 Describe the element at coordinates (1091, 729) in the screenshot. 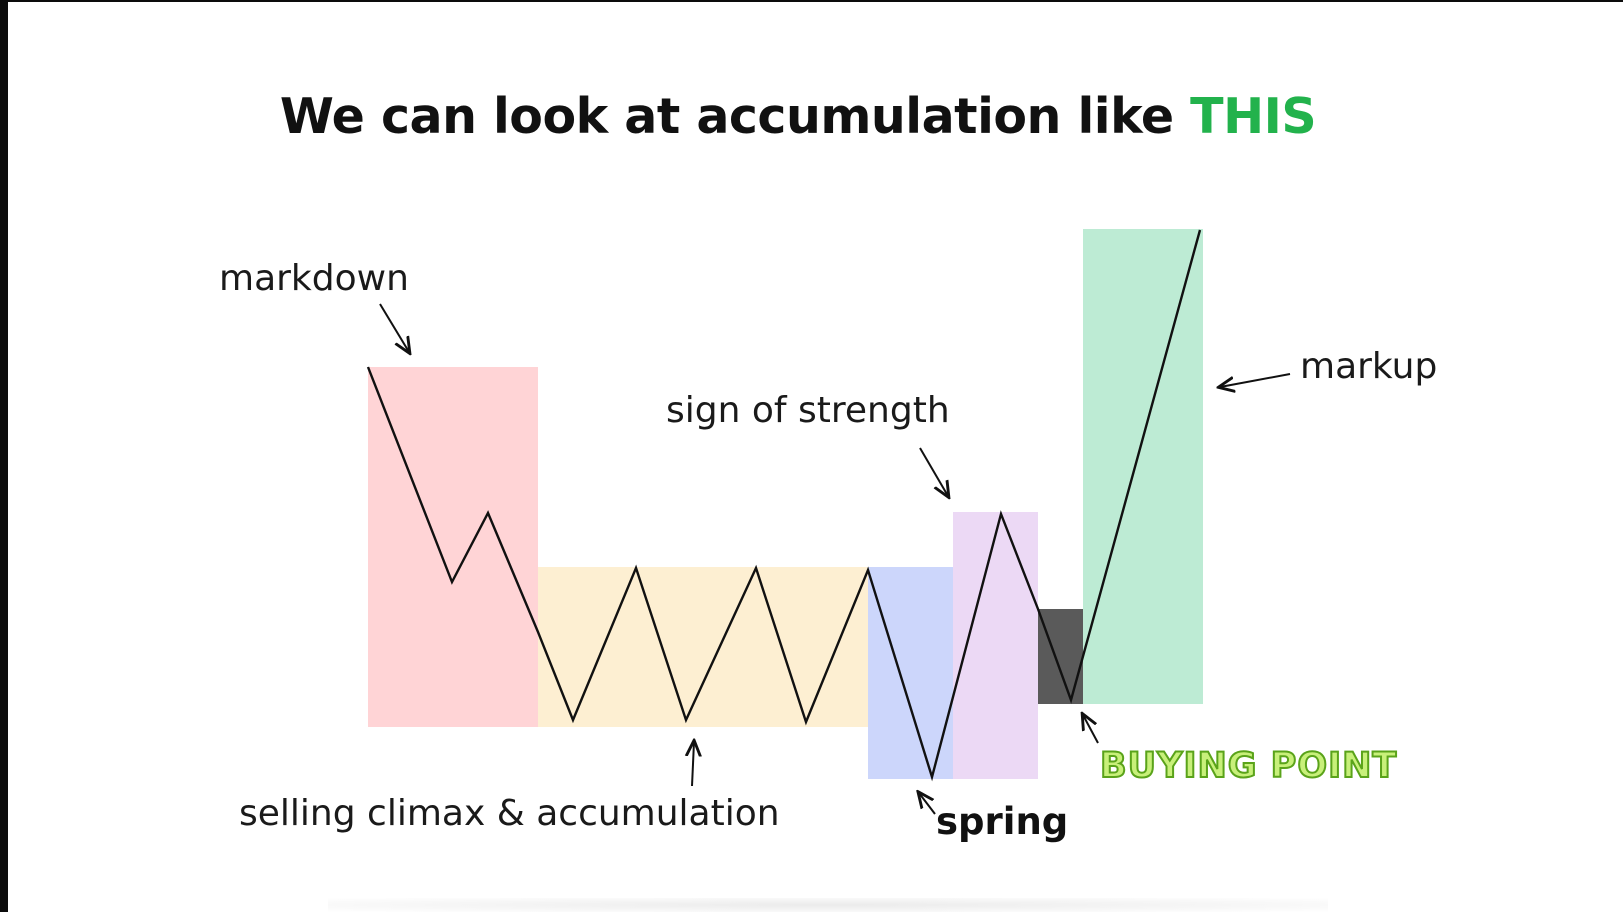

I see `buying-point-arrow` at that location.